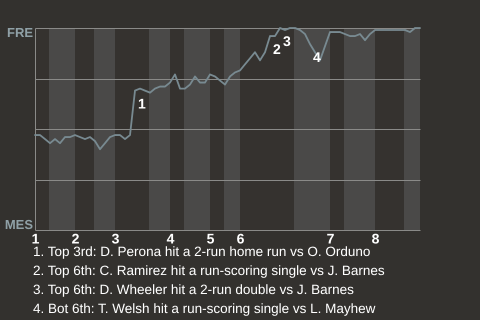 The width and height of the screenshot is (480, 320). I want to click on annotation: 1, so click(142, 104).